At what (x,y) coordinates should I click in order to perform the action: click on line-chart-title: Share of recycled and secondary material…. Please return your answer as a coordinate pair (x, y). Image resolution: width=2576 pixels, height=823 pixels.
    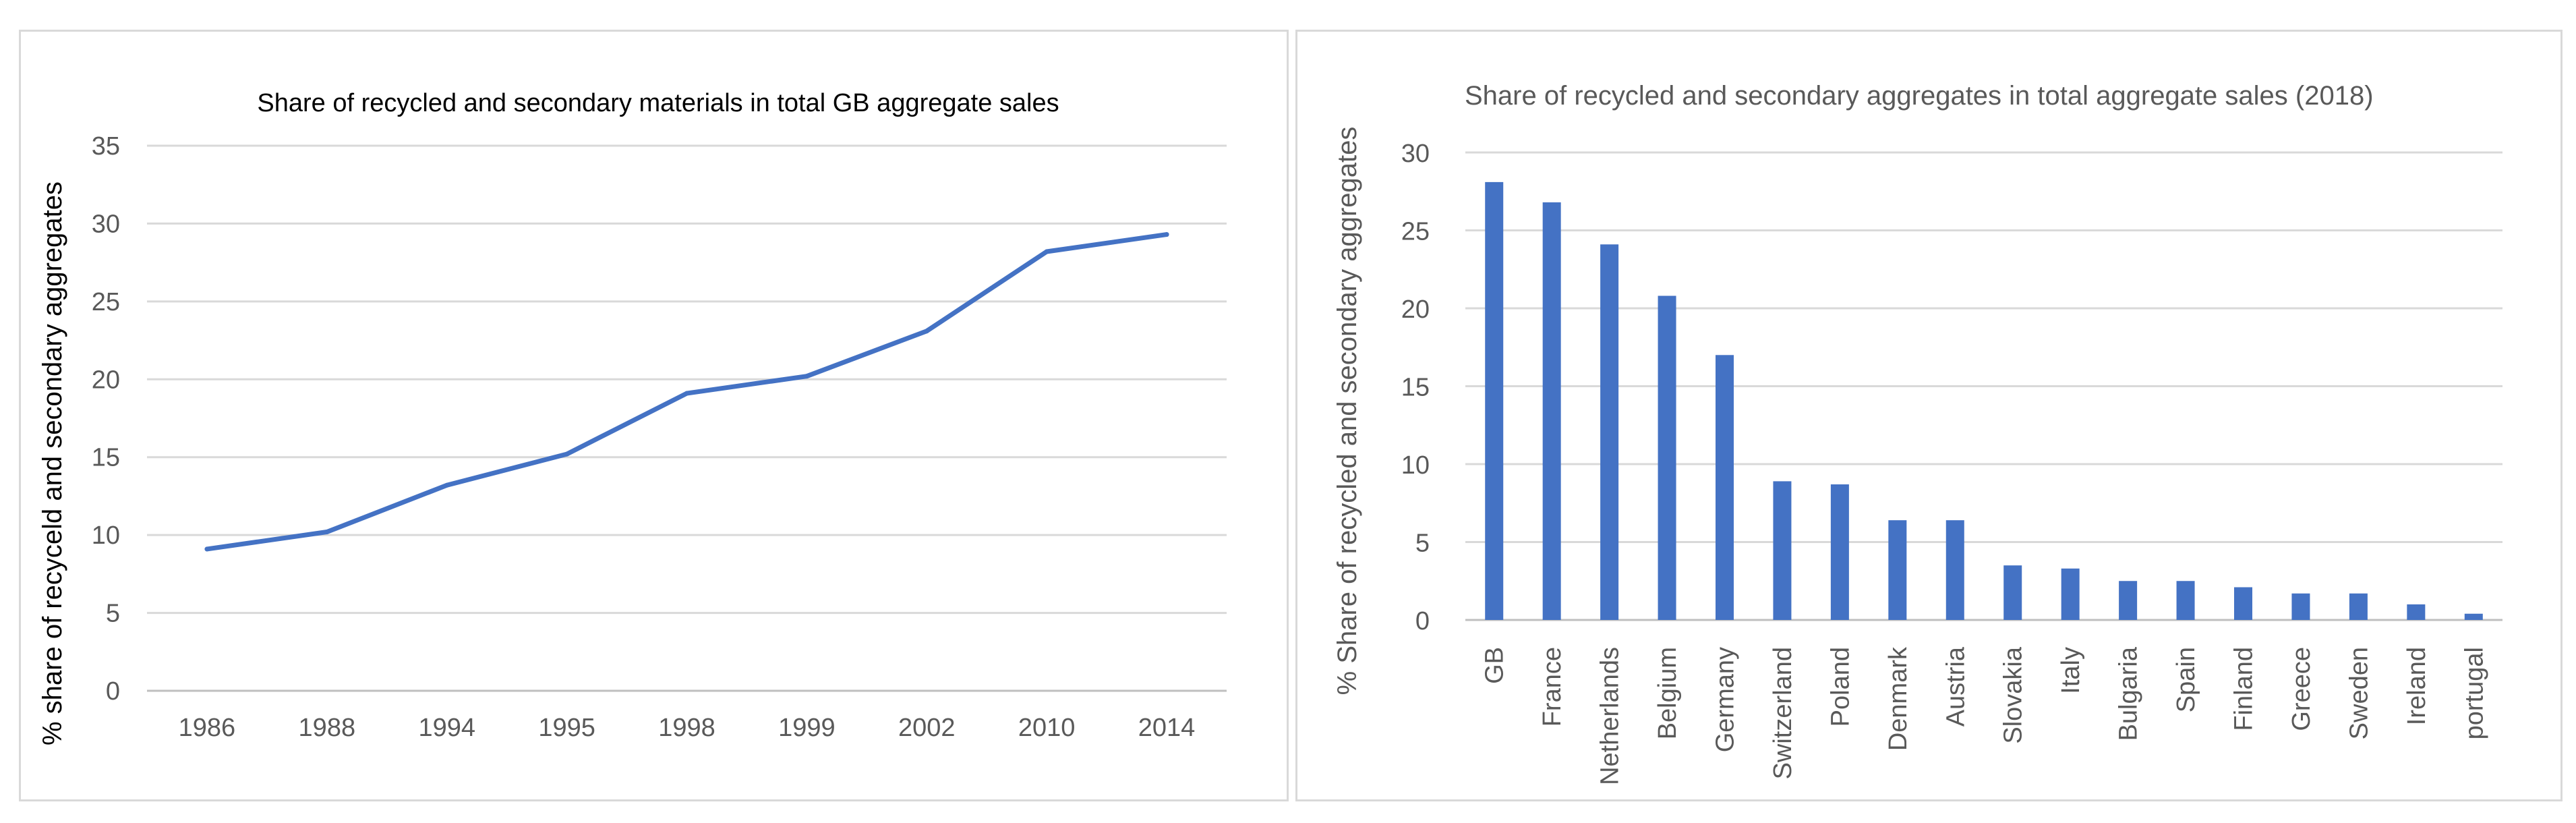
    Looking at the image, I should click on (658, 103).